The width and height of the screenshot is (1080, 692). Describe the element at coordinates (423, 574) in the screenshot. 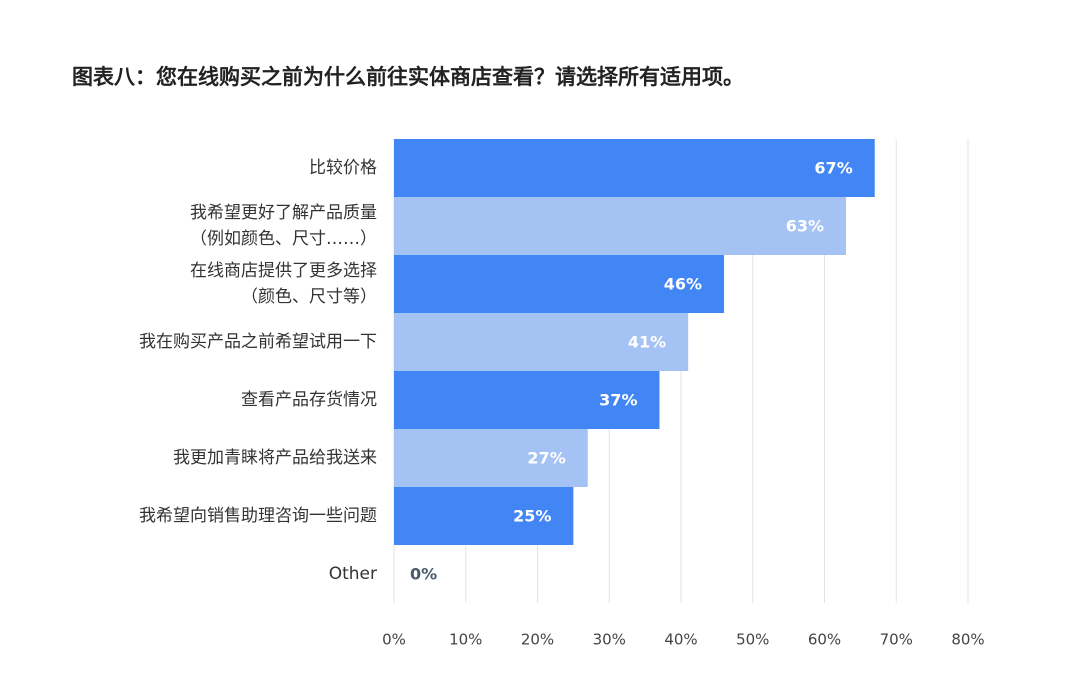

I see `data-label: 0%` at that location.